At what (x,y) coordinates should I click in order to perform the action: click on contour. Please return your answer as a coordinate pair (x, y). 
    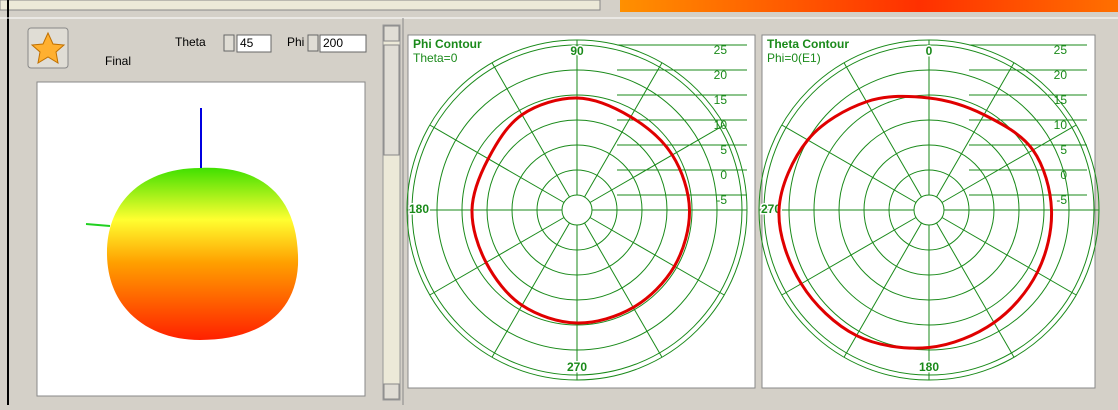
    Looking at the image, I should click on (581, 210).